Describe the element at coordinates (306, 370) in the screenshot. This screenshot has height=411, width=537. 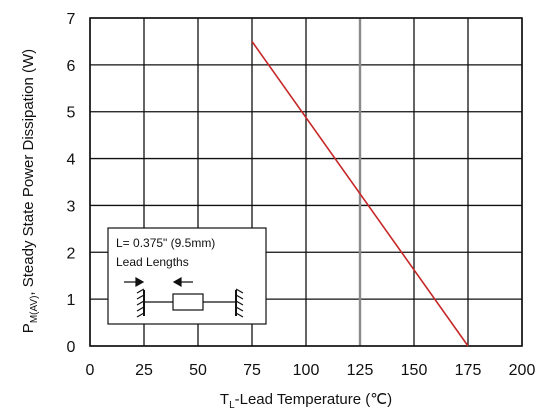
I see `x-tick-label-4: 100` at that location.